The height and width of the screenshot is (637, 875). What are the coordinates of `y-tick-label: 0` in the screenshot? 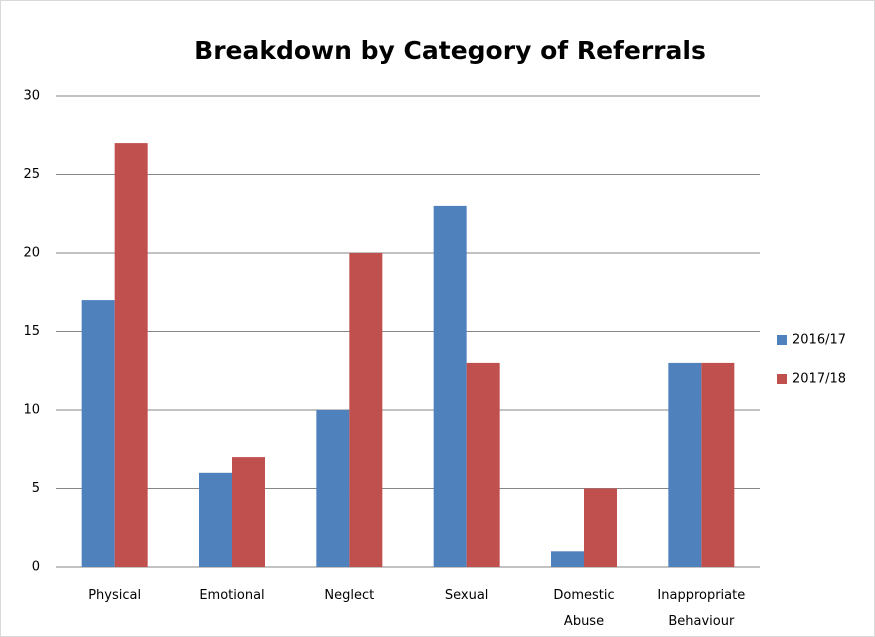 It's located at (36, 567).